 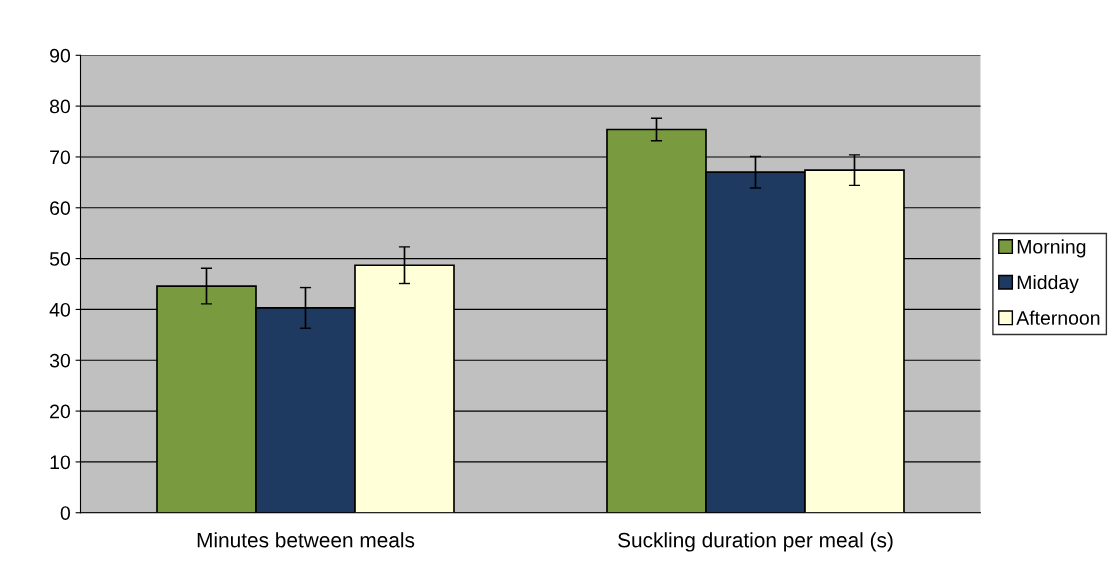 I want to click on y-tick-label: 30, so click(x=60, y=360).